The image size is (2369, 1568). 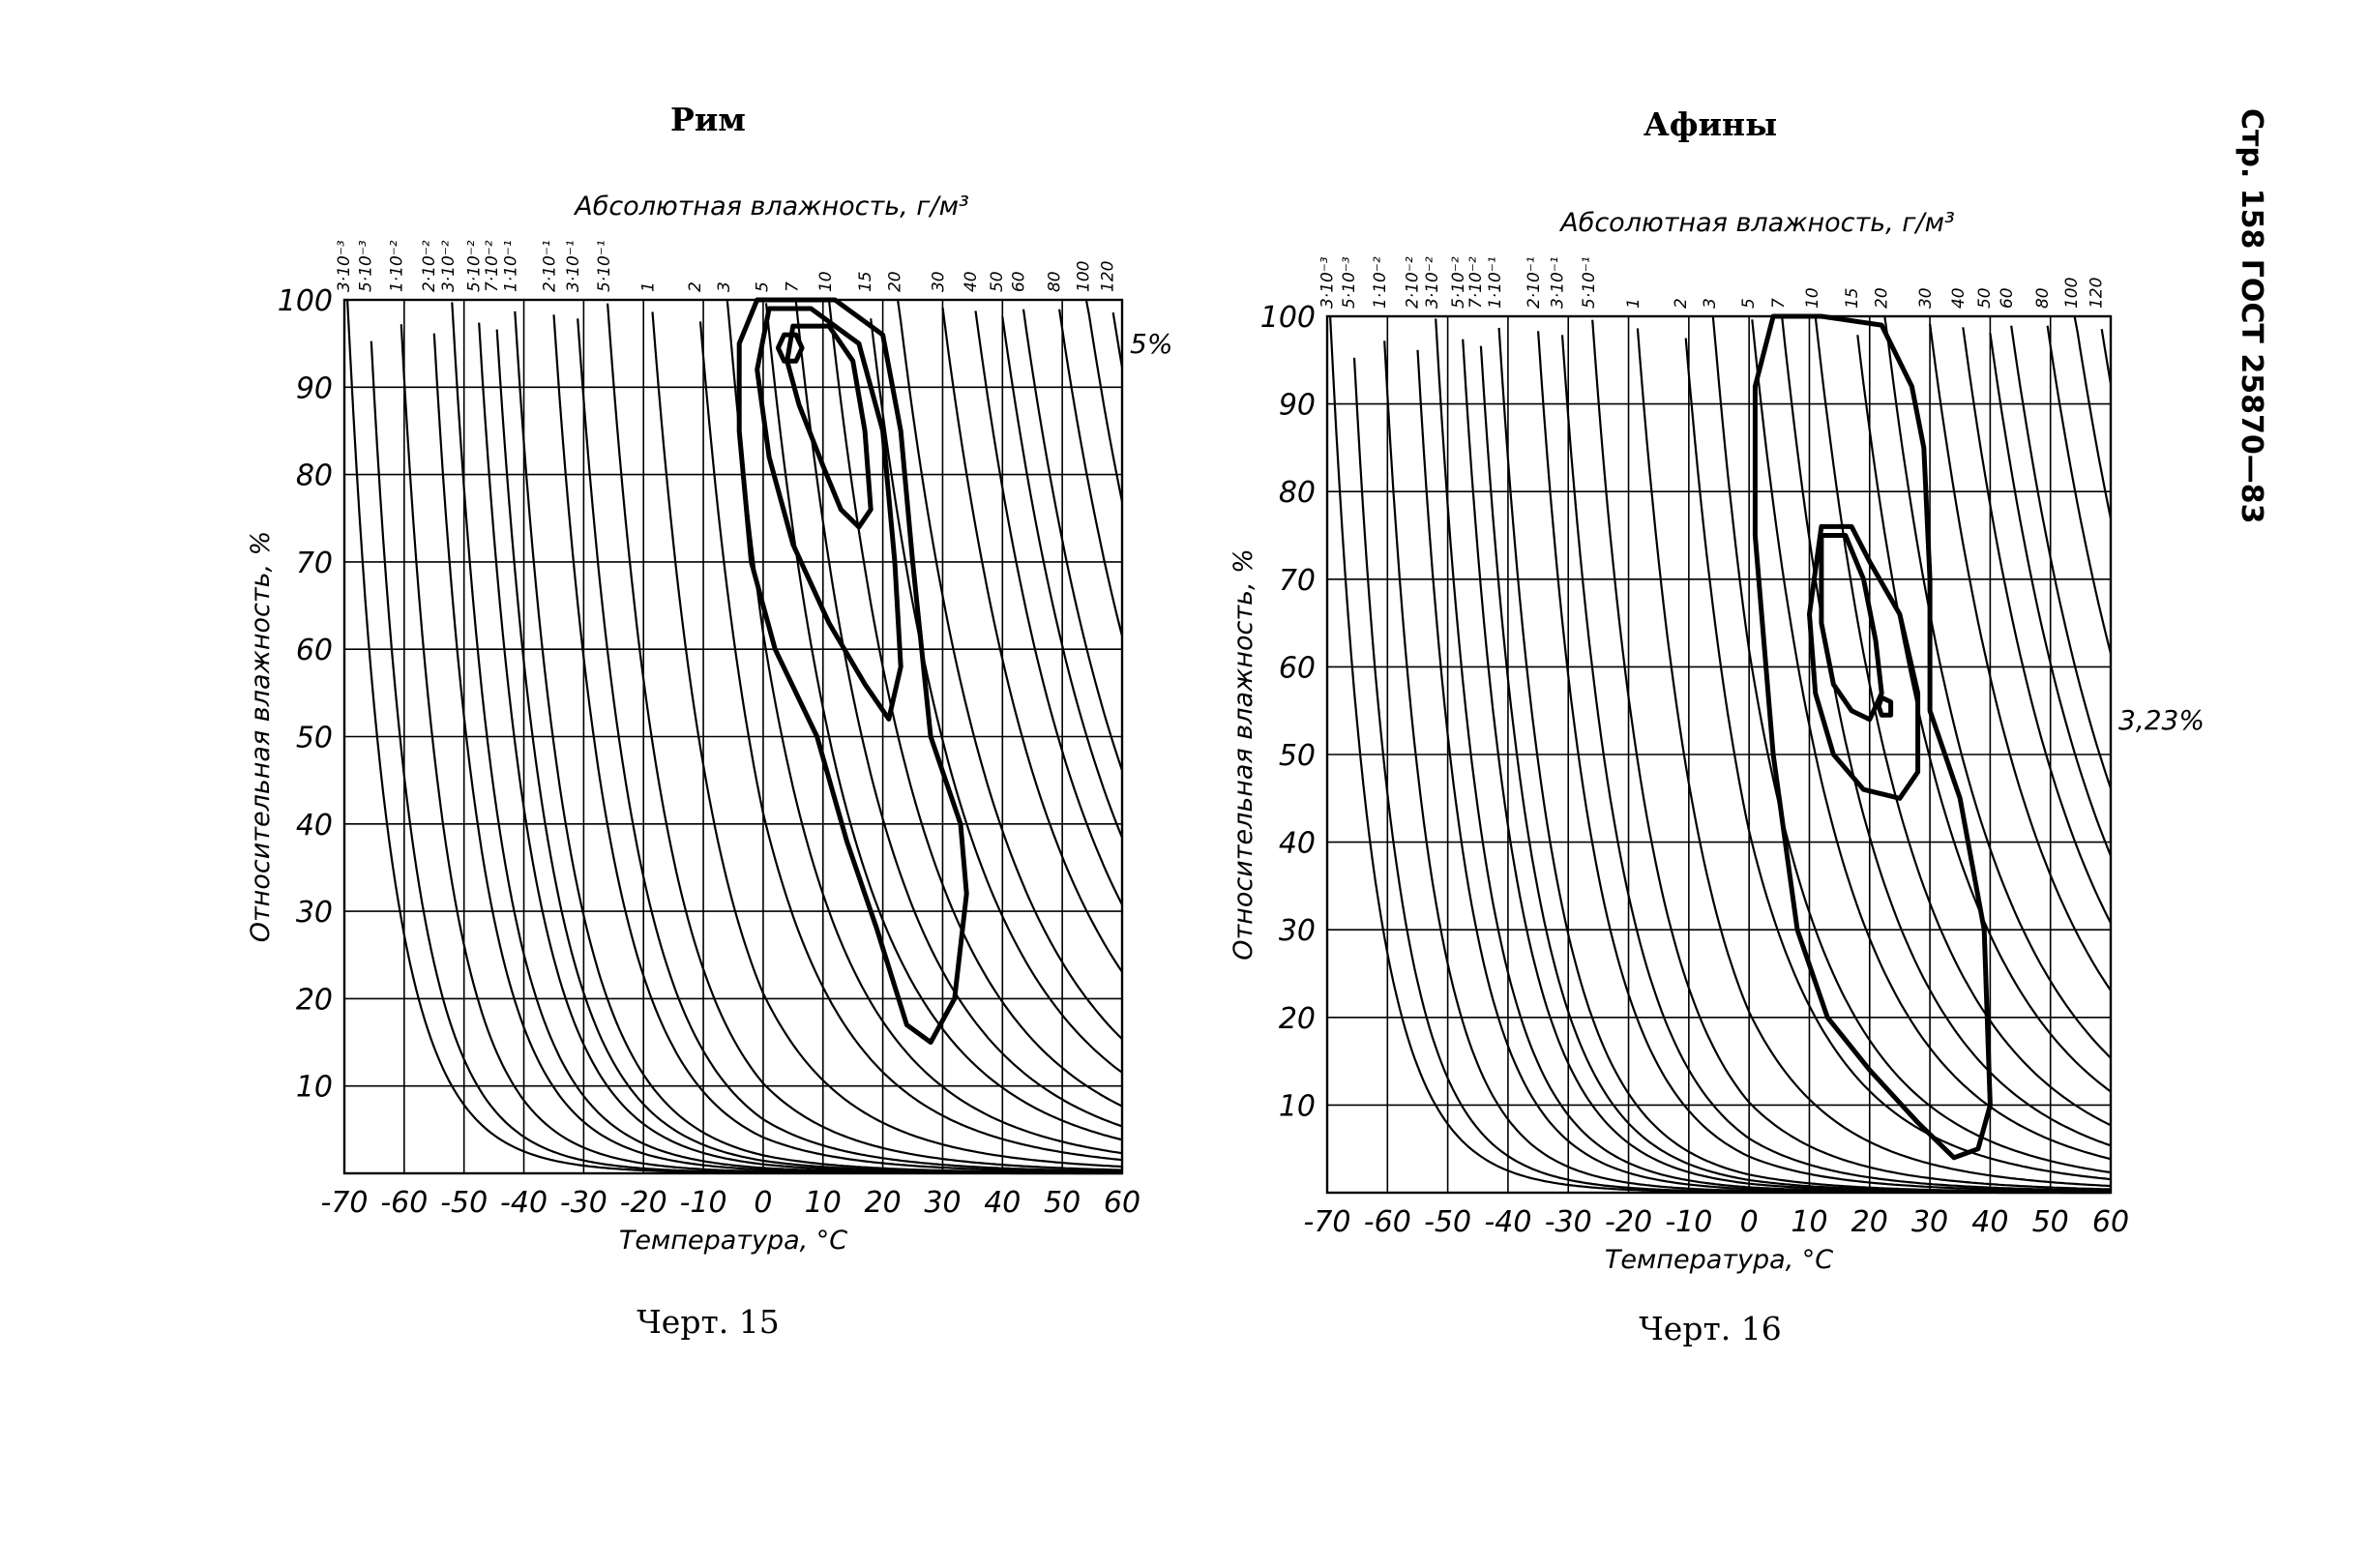 What do you see at coordinates (429, 266) in the screenshot?
I see `humidity-tick-label: 2·10⁻²` at bounding box center [429, 266].